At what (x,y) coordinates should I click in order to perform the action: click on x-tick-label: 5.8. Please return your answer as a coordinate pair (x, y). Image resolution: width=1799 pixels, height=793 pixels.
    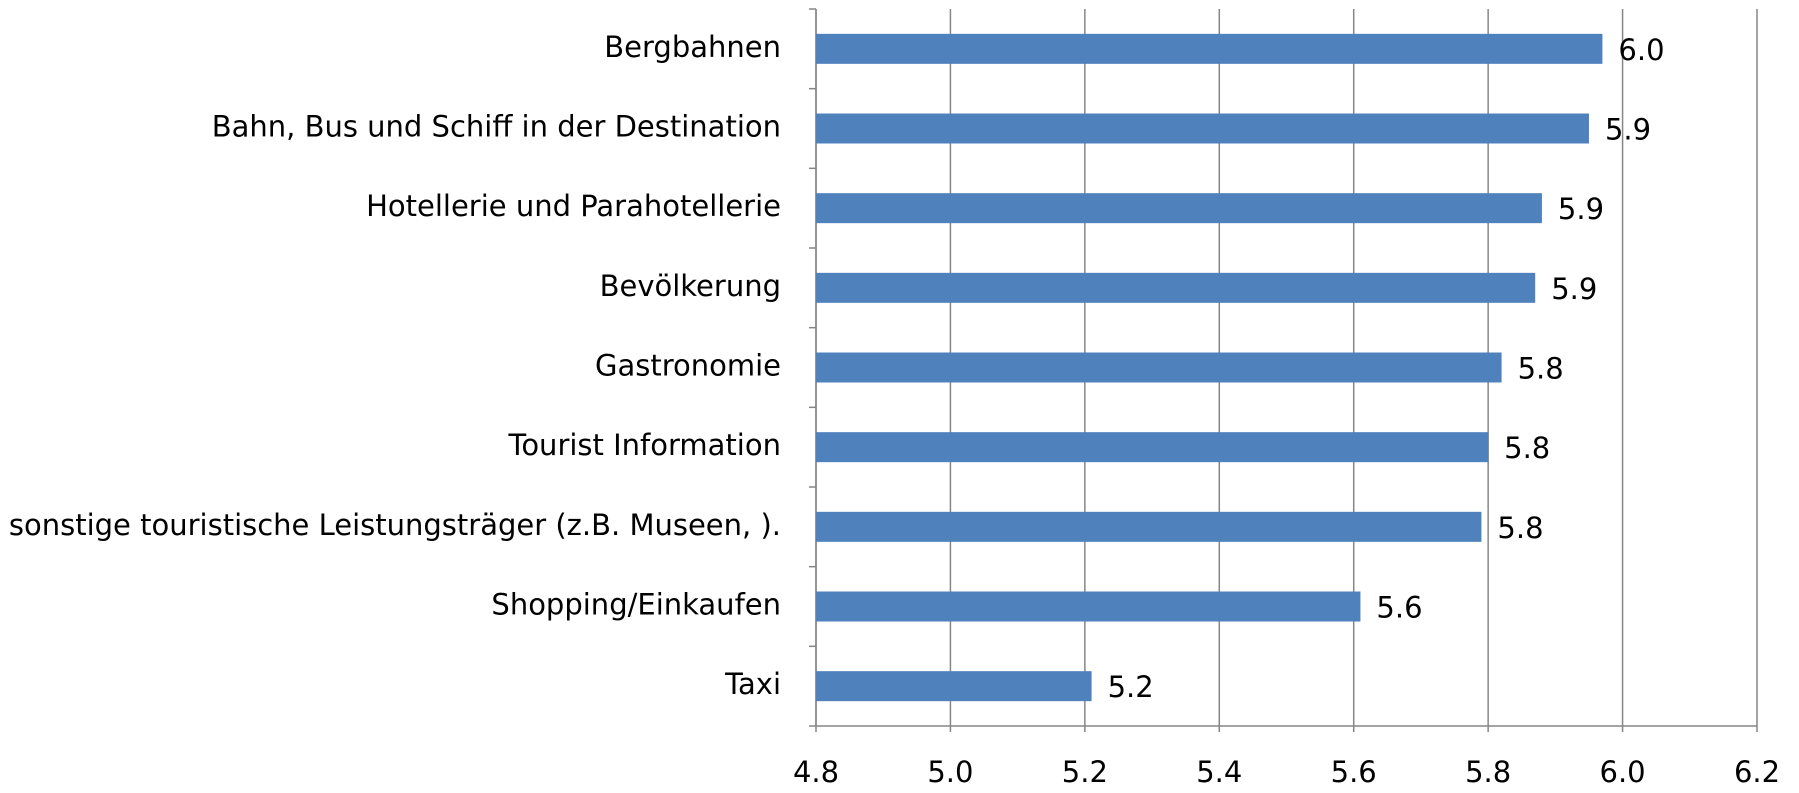
    Looking at the image, I should click on (1488, 772).